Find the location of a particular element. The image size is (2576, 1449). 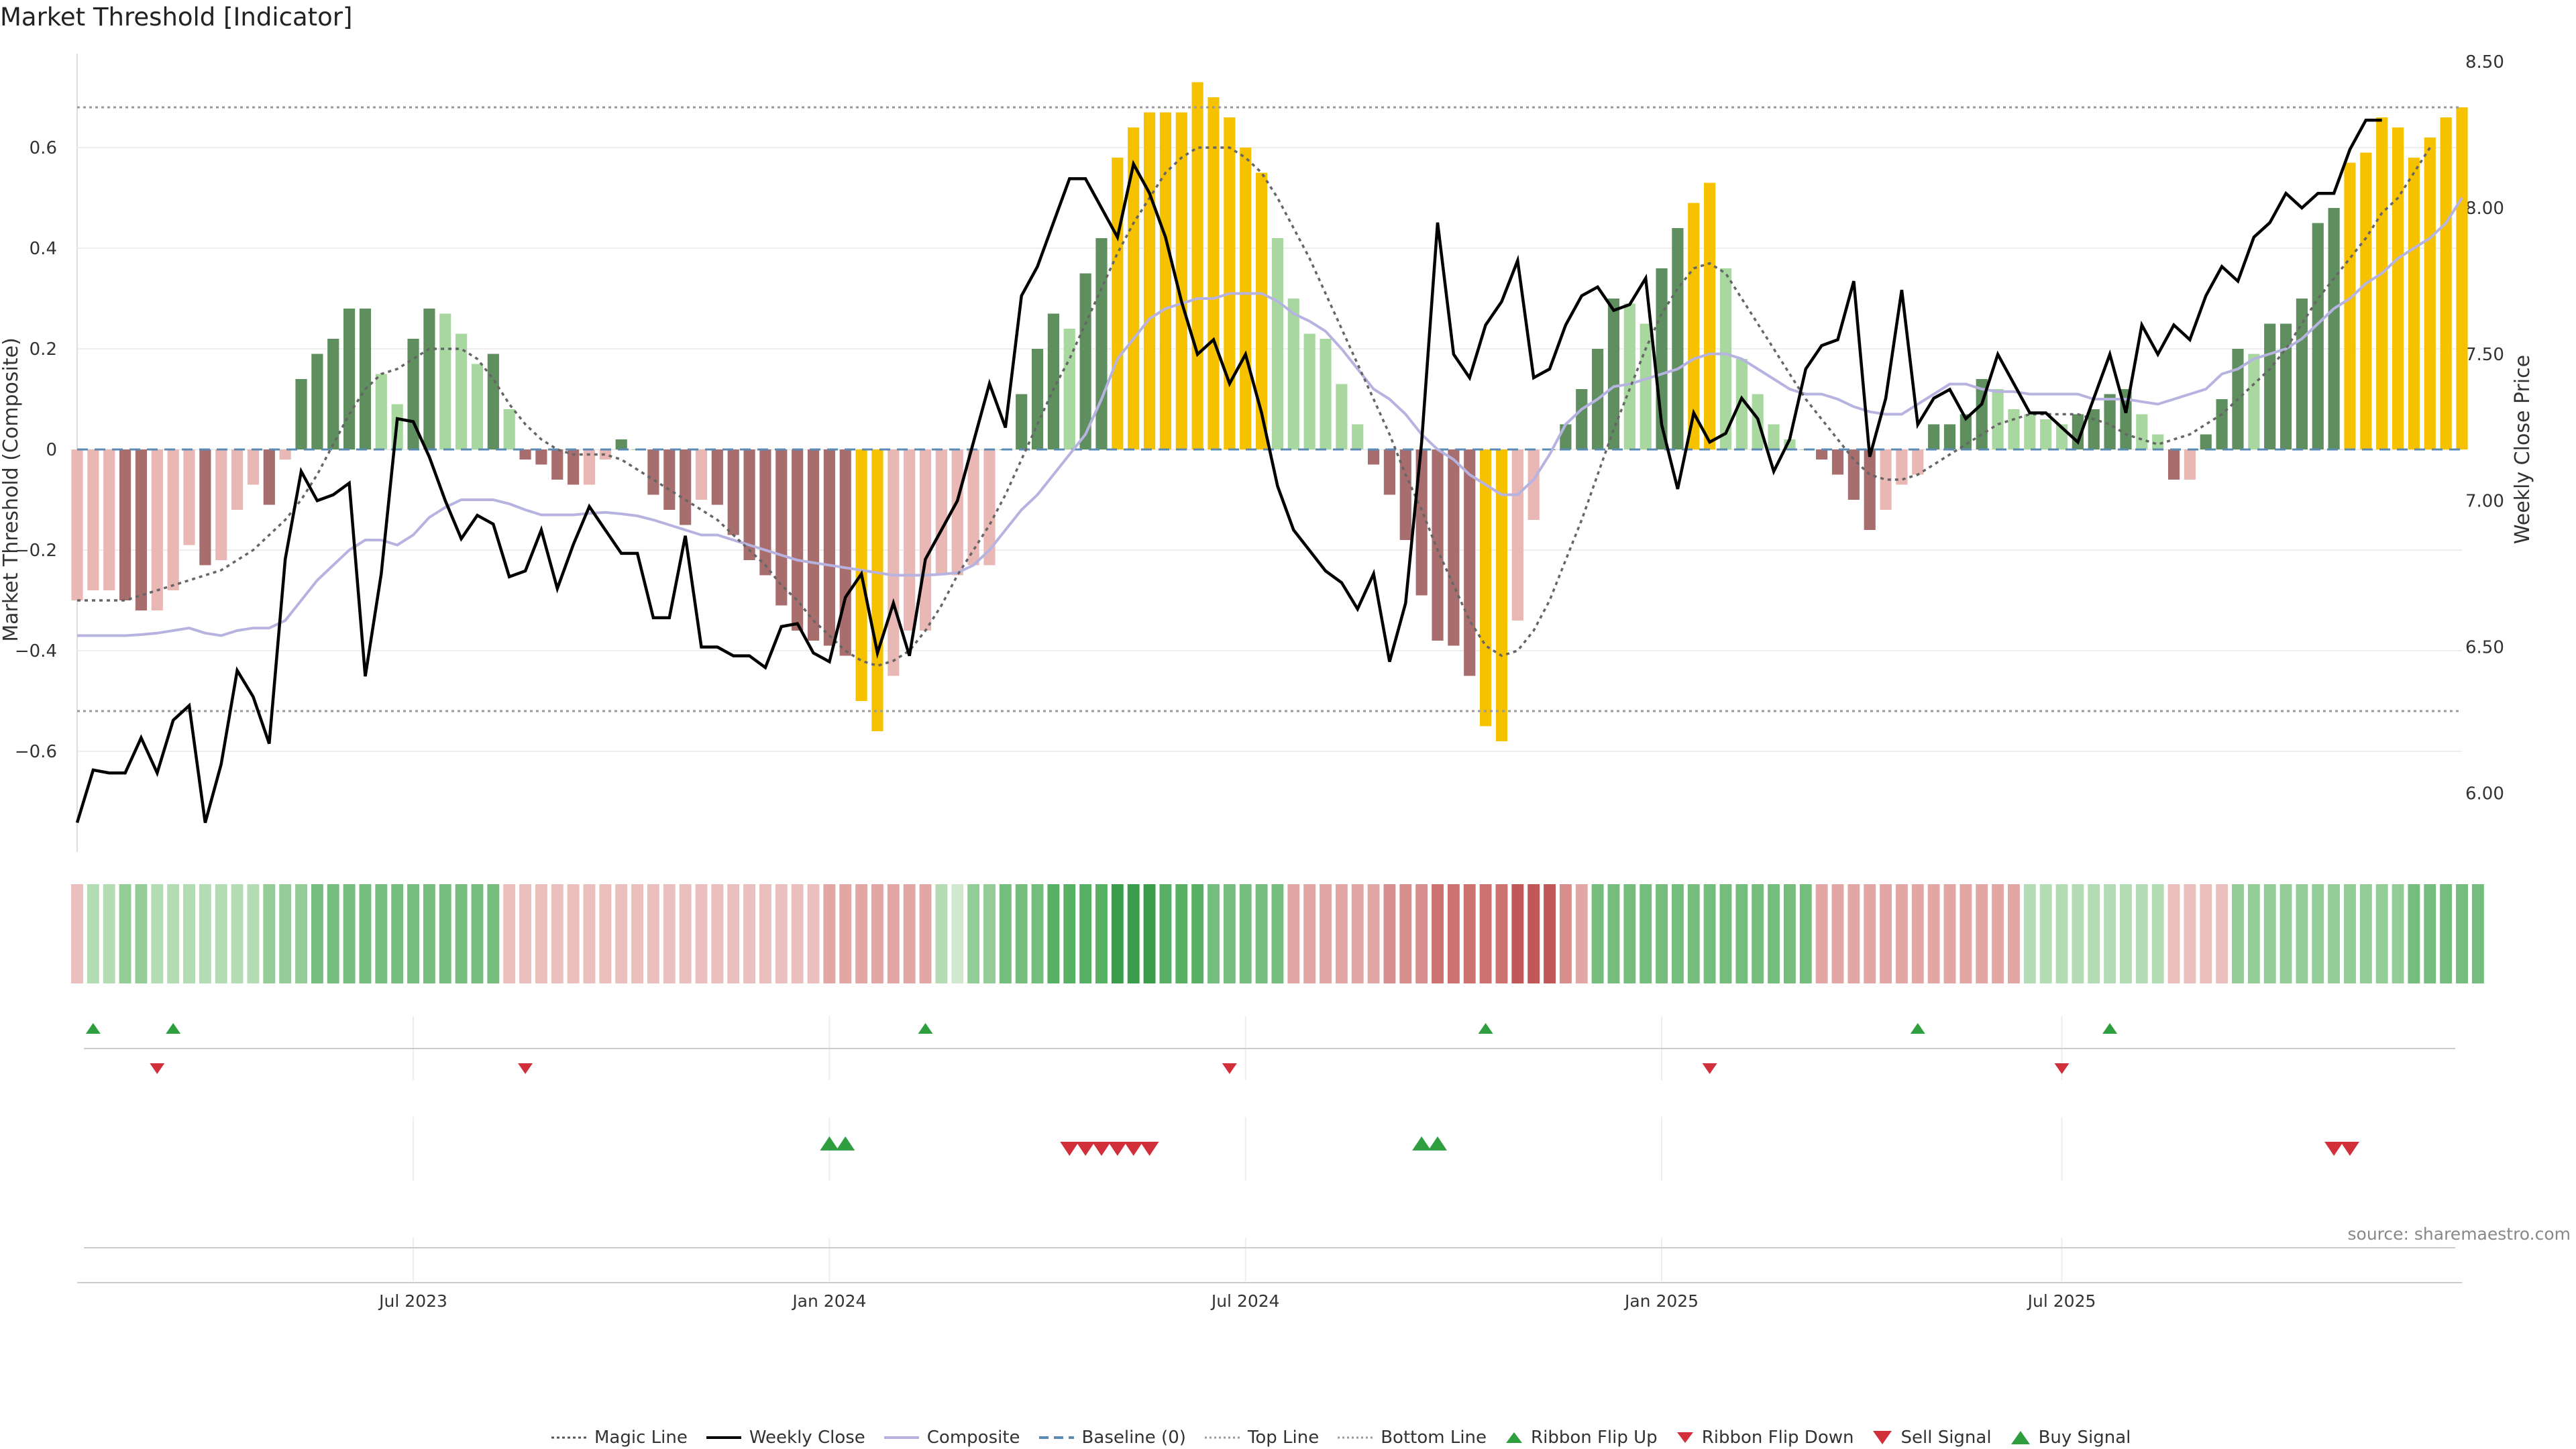

y2-tick-label: 6.00 is located at coordinates (2484, 794).